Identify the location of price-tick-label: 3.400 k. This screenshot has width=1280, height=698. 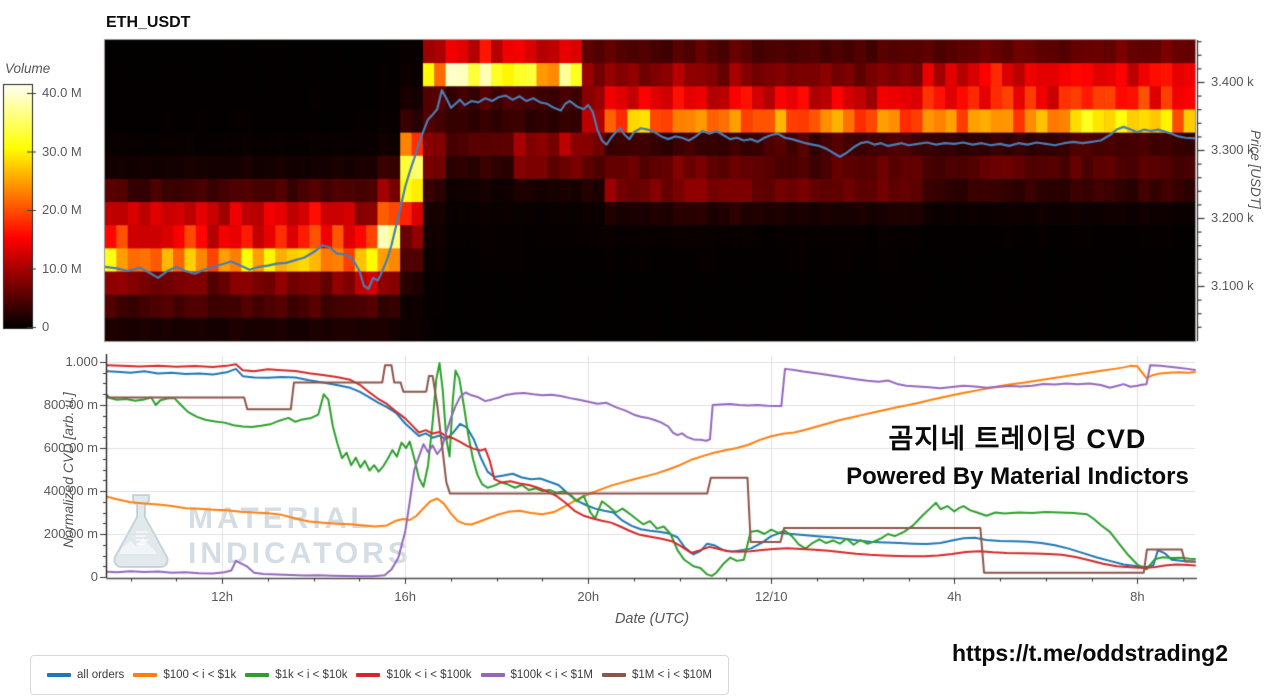
(1232, 81).